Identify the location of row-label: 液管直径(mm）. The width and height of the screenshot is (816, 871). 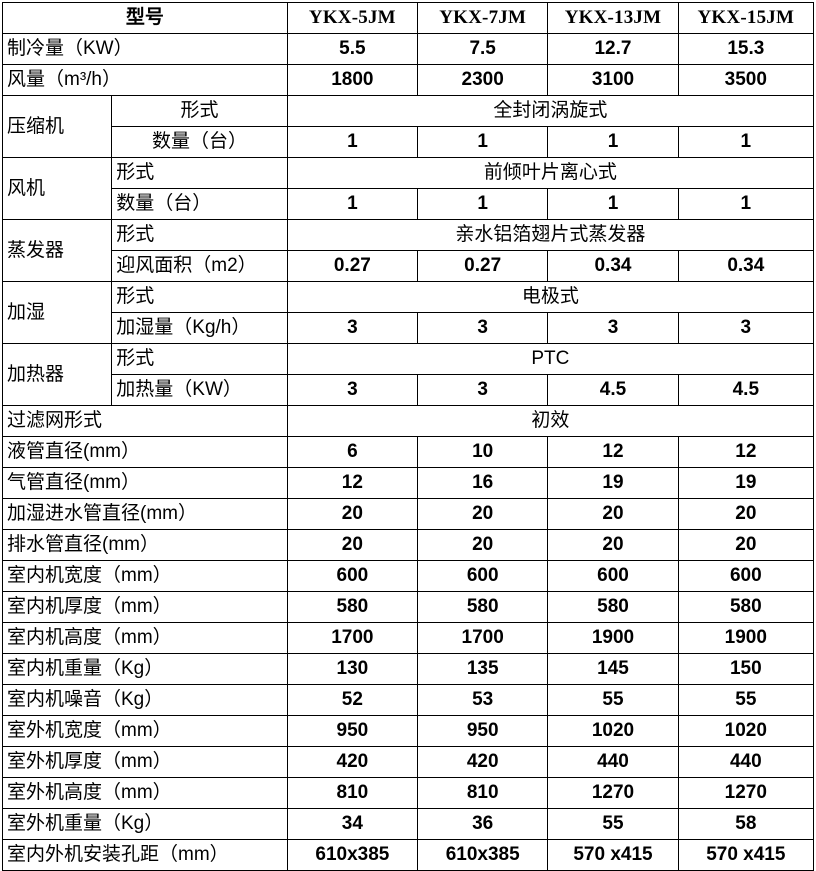
(145, 452).